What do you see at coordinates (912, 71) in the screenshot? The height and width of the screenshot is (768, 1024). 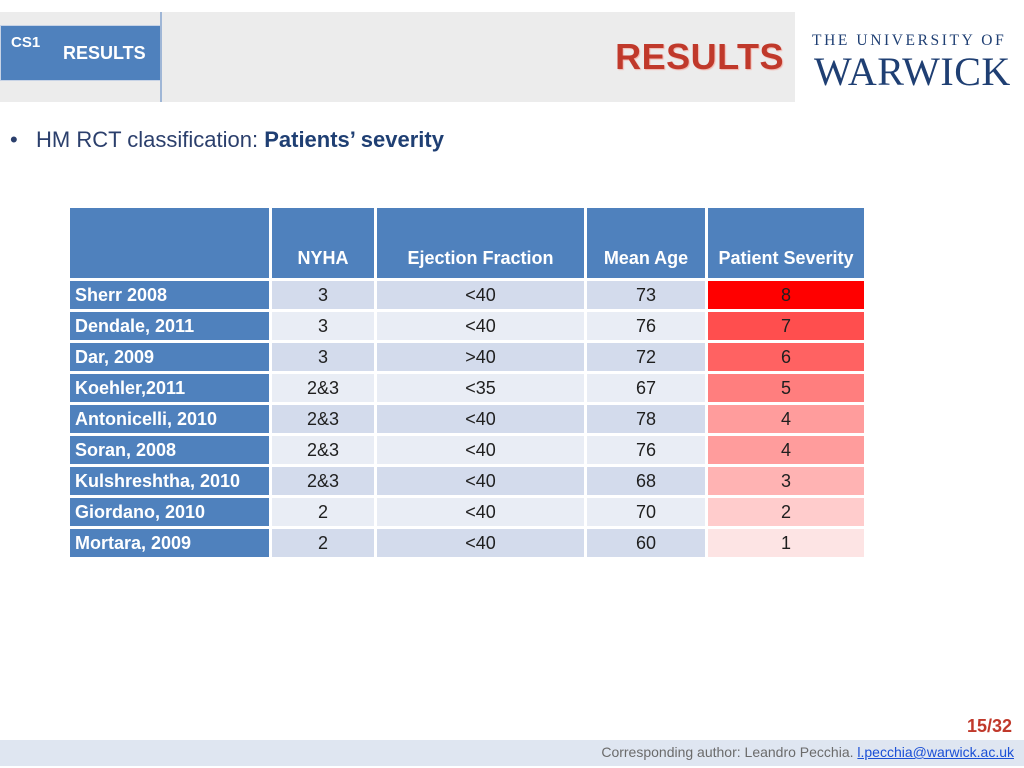 I see `logo-line-2: WARWICK` at bounding box center [912, 71].